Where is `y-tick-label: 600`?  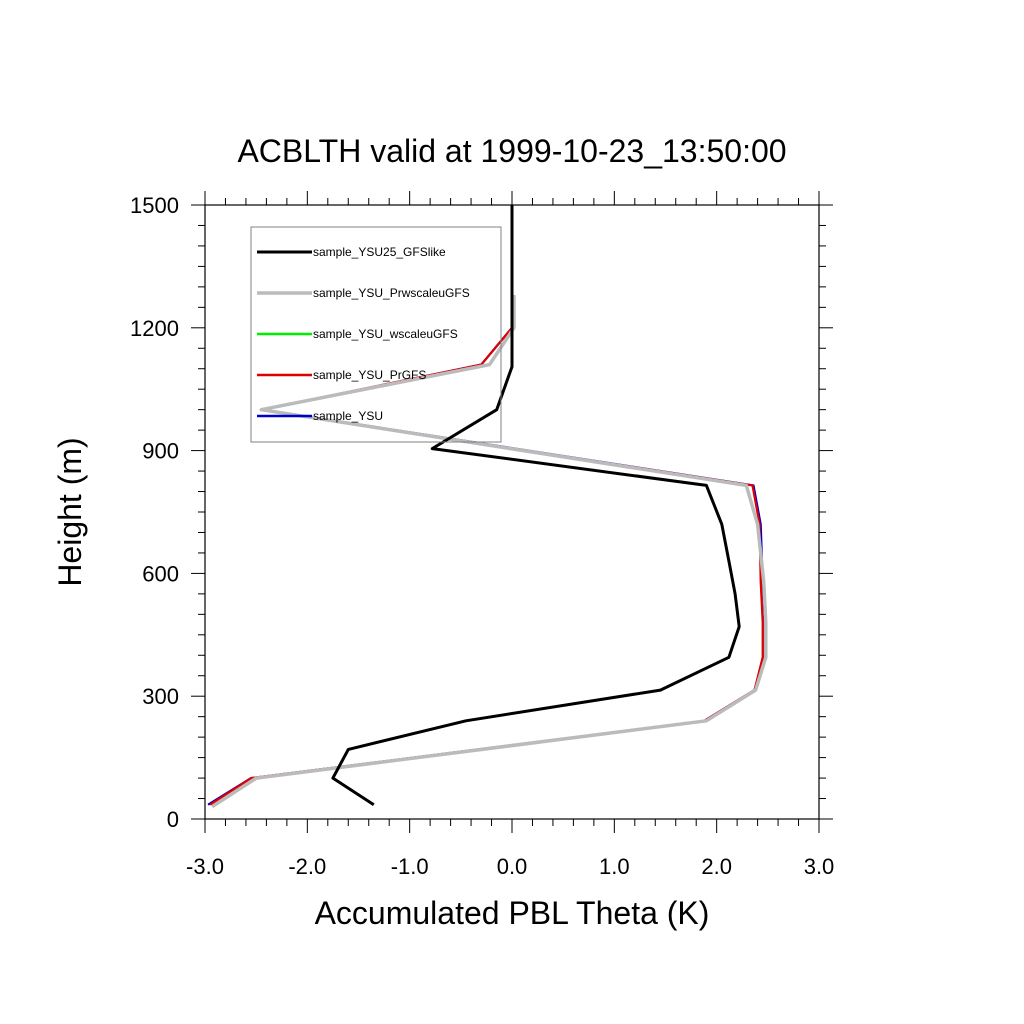
y-tick-label: 600 is located at coordinates (160, 573).